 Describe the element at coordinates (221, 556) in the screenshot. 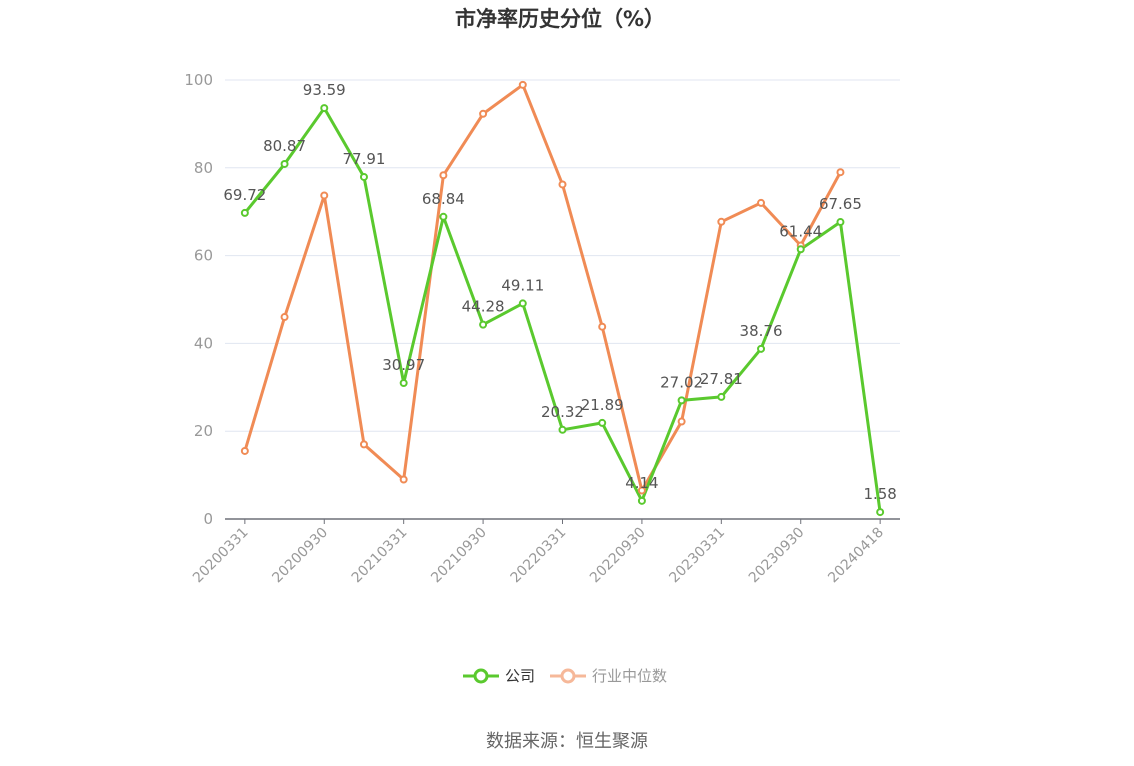

I see `x-tick-label: 20200331` at that location.